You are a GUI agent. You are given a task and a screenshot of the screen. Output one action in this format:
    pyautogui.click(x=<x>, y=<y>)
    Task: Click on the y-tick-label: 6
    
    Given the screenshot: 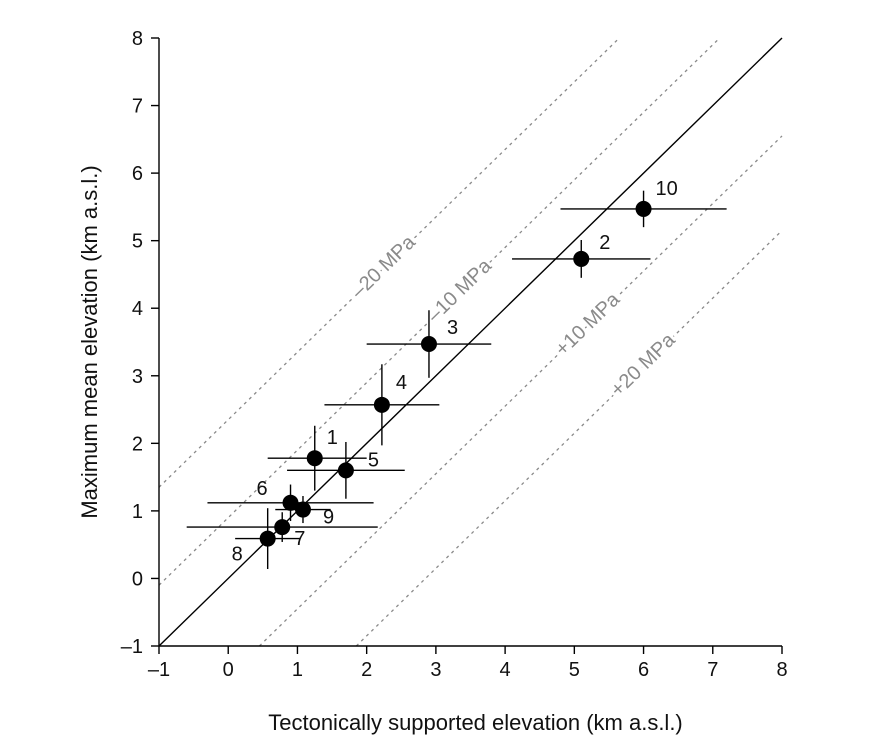 What is the action you would take?
    pyautogui.click(x=137, y=174)
    